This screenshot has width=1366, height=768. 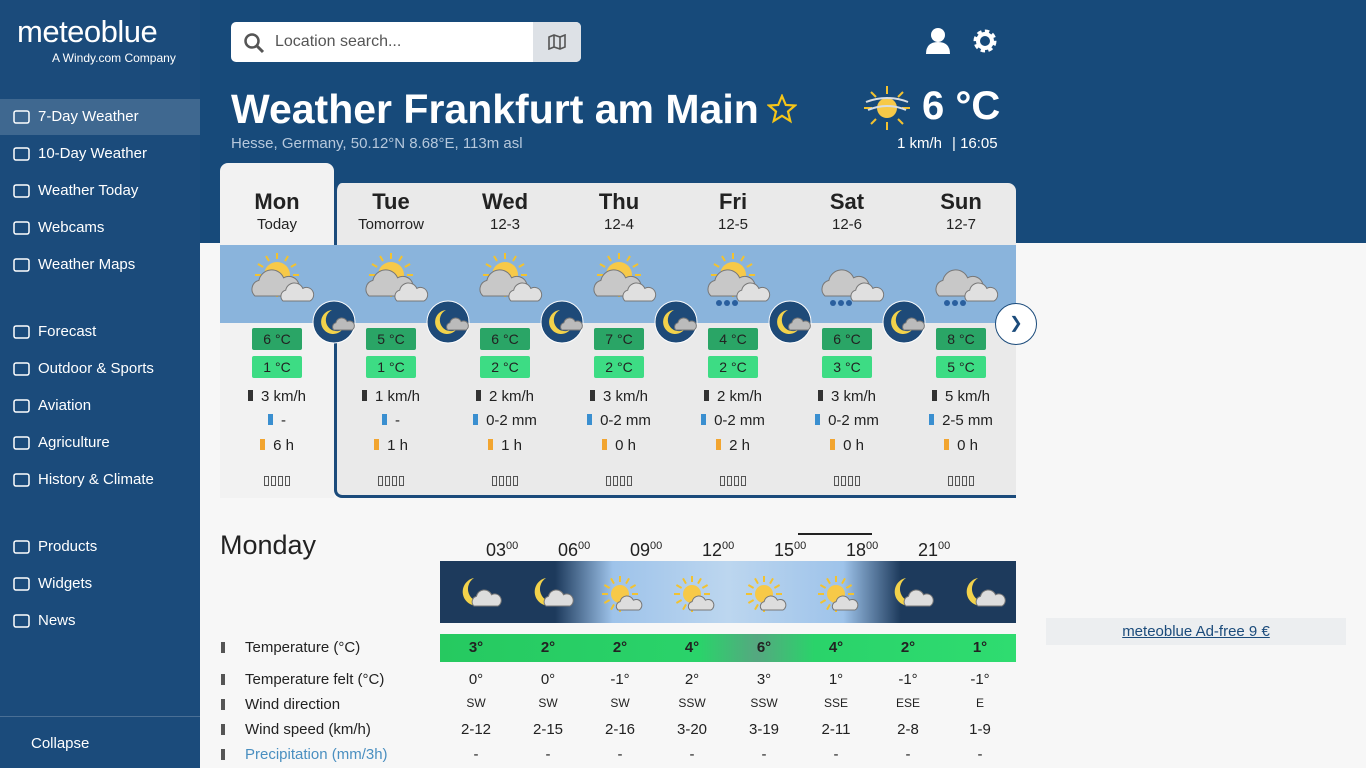 What do you see at coordinates (505, 201) in the screenshot?
I see `day-name: Wed` at bounding box center [505, 201].